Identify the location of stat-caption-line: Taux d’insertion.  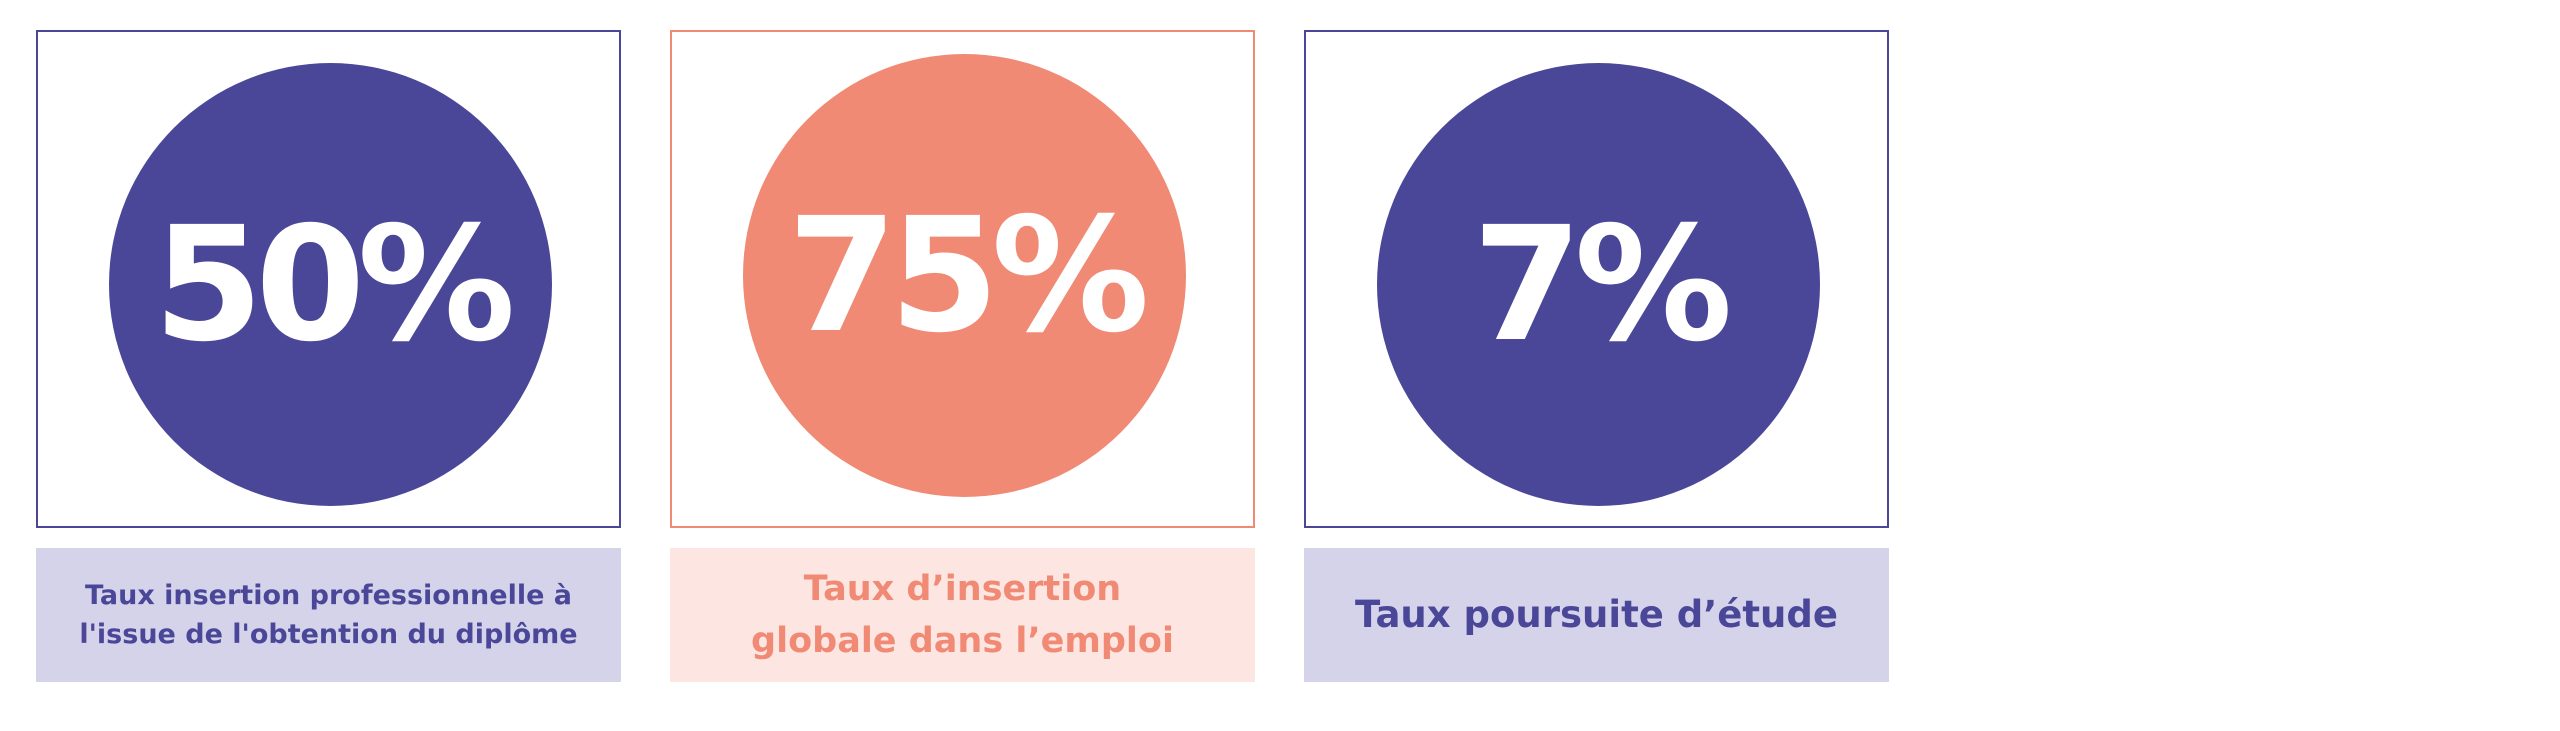
(962, 588).